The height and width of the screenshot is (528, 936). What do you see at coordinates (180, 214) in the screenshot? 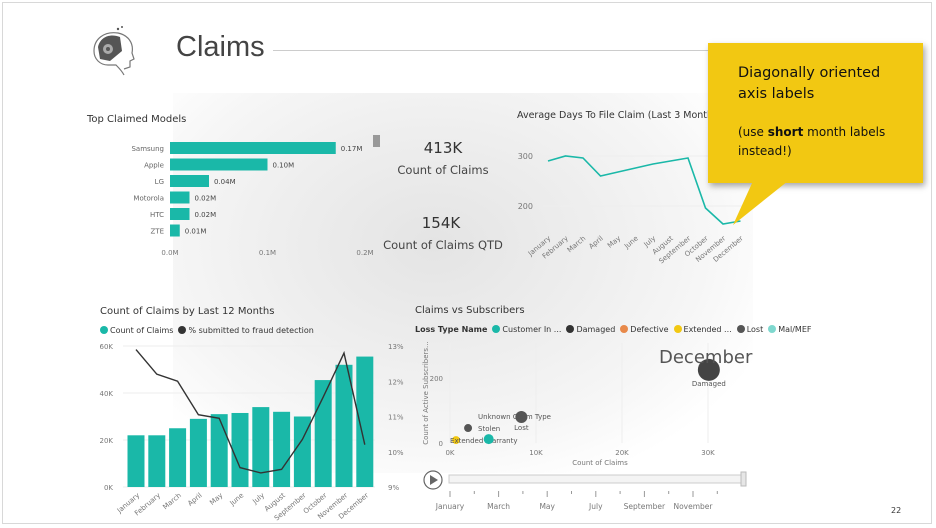
I see `bar-htc` at bounding box center [180, 214].